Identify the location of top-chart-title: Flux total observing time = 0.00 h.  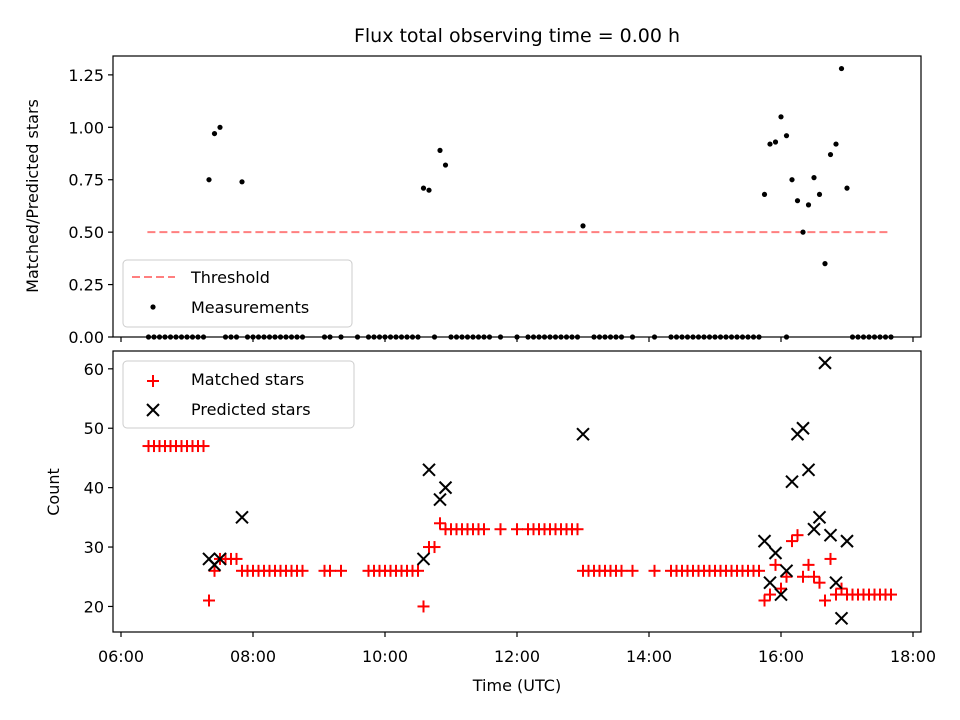
(517, 36).